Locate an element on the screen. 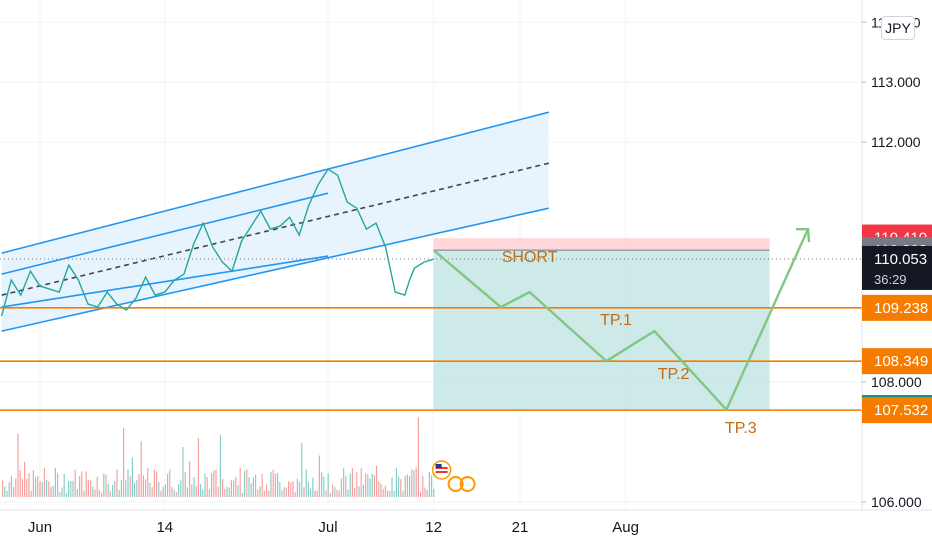  x-tick-label: 21 is located at coordinates (520, 527).